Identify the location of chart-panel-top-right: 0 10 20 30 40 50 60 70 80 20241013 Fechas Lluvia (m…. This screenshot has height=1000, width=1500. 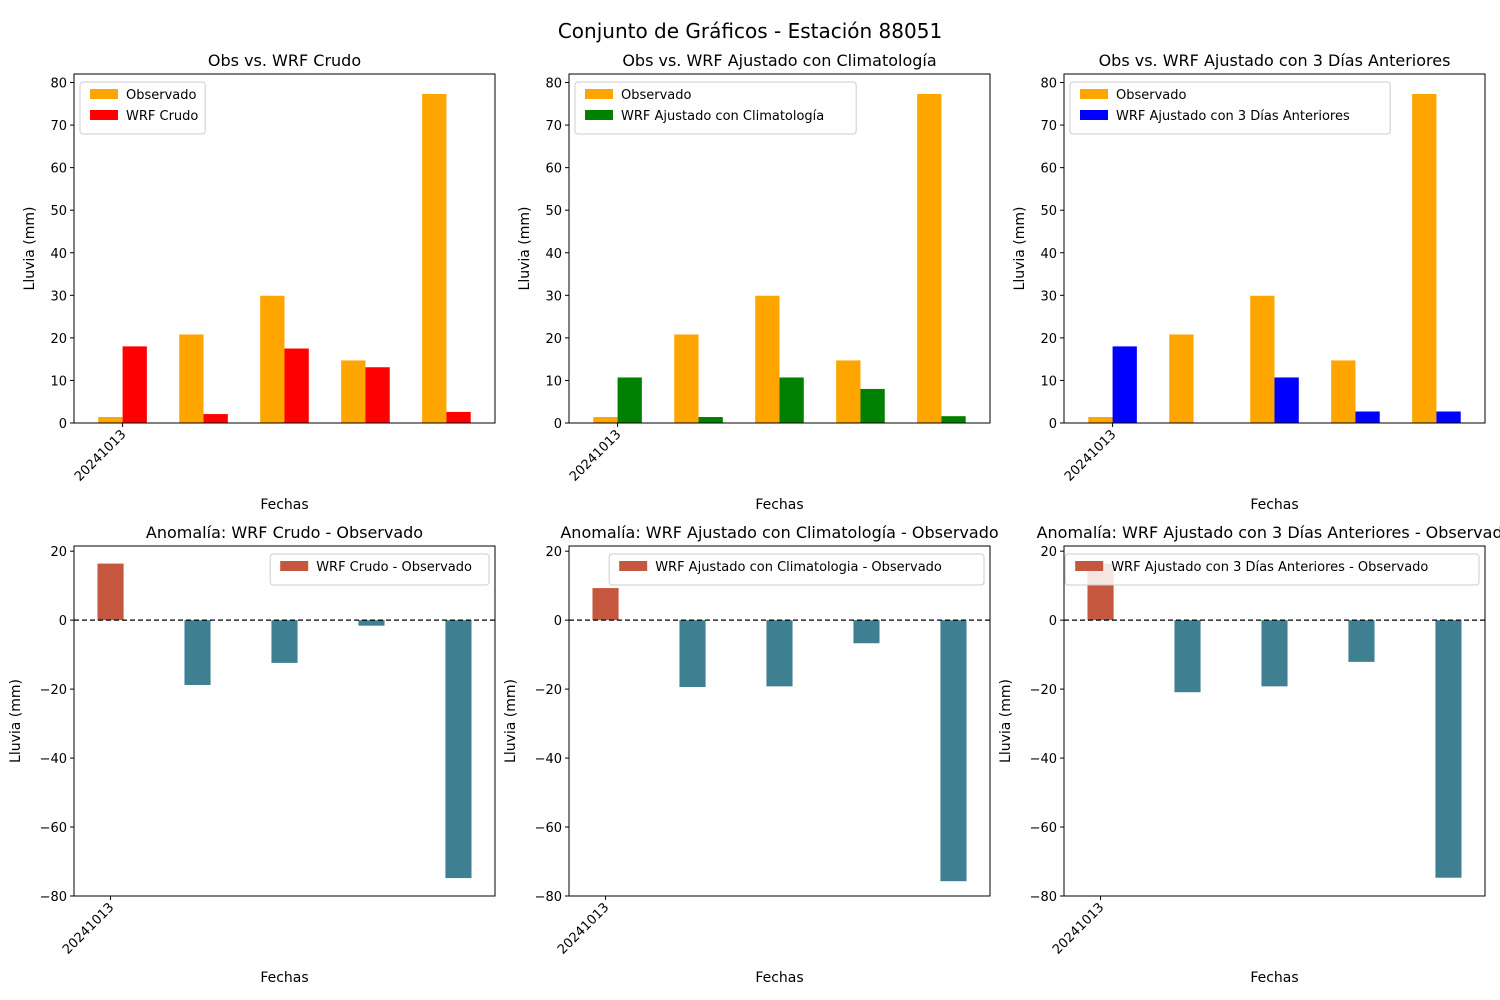
(1249, 282).